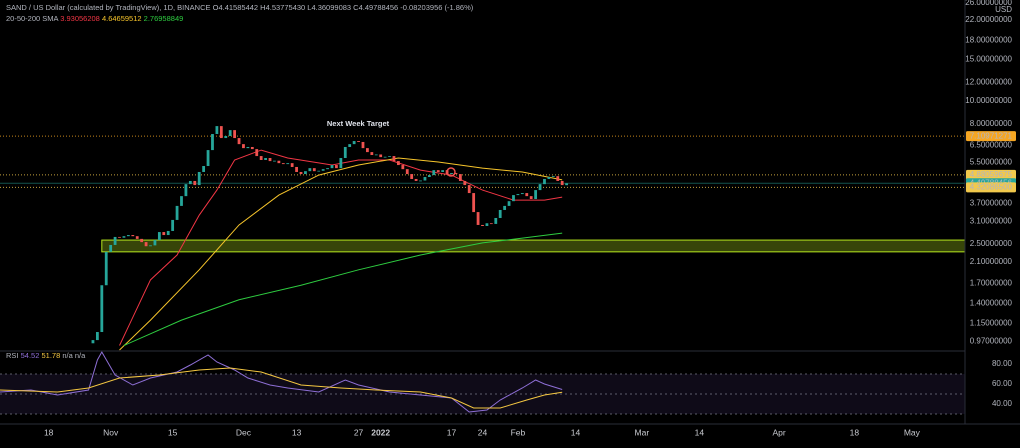 The height and width of the screenshot is (448, 1020). What do you see at coordinates (642, 432) in the screenshot?
I see `x-tick-label: Mar` at bounding box center [642, 432].